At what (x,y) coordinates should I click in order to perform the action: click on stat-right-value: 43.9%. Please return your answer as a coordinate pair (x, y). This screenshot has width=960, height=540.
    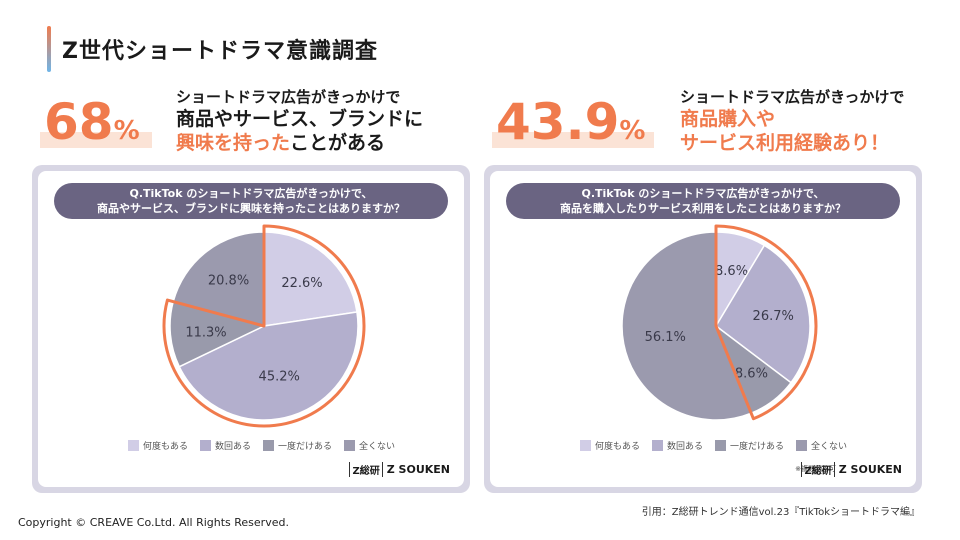
    Looking at the image, I should click on (571, 122).